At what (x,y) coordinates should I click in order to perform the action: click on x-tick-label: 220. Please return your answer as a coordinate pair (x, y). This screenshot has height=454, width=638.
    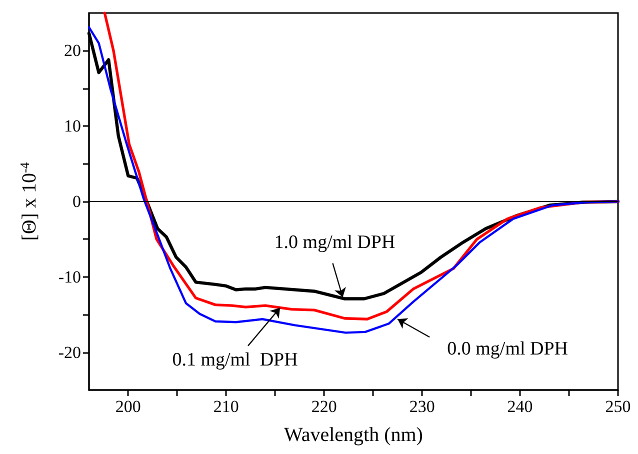
    Looking at the image, I should click on (324, 406).